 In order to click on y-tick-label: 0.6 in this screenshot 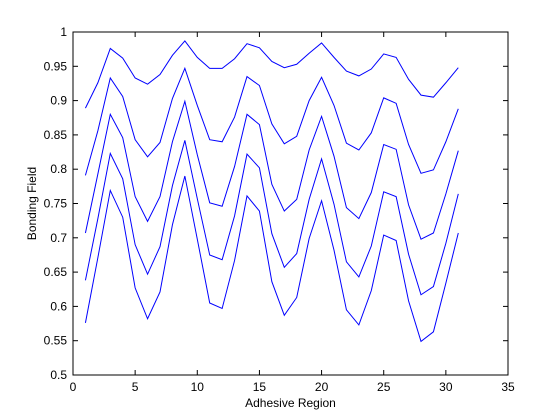, I will do `click(58, 306)`.